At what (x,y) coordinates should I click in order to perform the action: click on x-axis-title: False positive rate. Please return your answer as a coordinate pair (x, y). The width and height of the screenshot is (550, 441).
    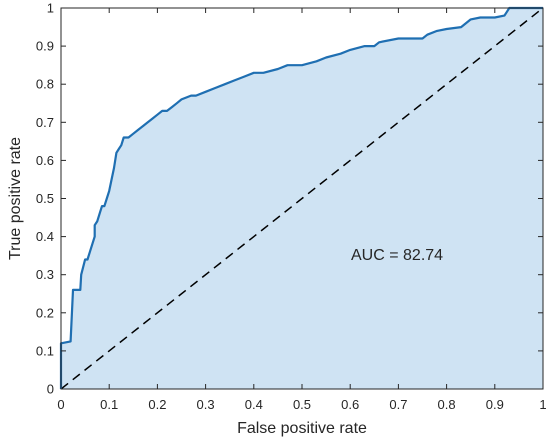
    Looking at the image, I should click on (302, 428).